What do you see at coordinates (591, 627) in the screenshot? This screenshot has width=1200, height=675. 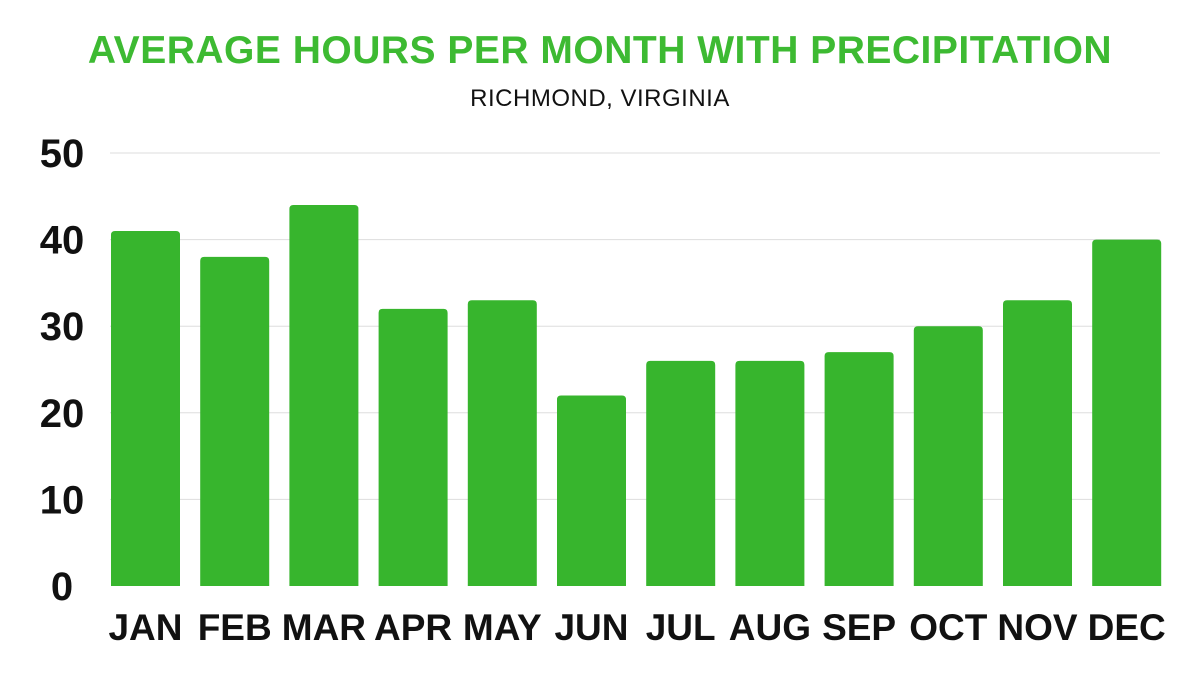 I see `x-category-label-jun: JUN` at bounding box center [591, 627].